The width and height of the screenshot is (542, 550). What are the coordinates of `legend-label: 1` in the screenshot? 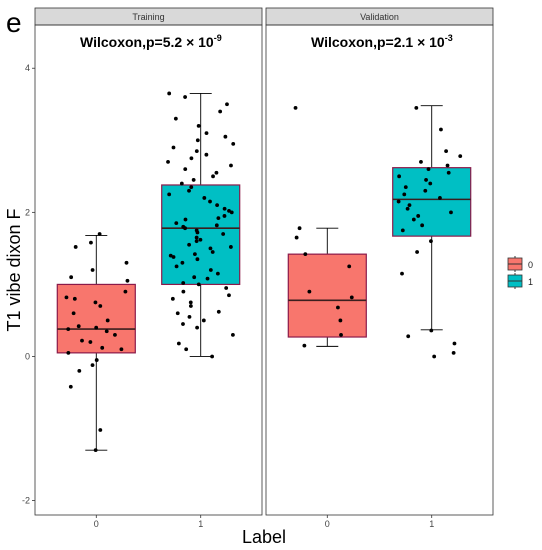 It's located at (530, 282).